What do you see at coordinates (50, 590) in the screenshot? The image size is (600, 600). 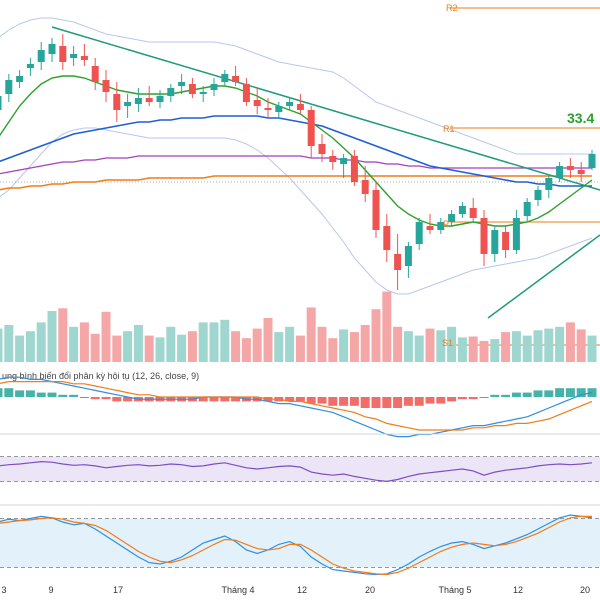 I see `x-tick-label: 9` at bounding box center [50, 590].